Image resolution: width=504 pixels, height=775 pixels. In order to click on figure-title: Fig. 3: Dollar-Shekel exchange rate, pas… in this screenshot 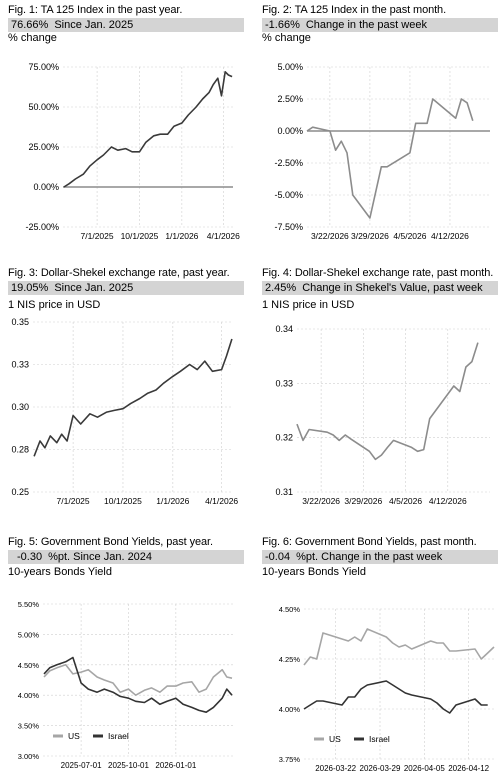, I will do `click(119, 273)`.